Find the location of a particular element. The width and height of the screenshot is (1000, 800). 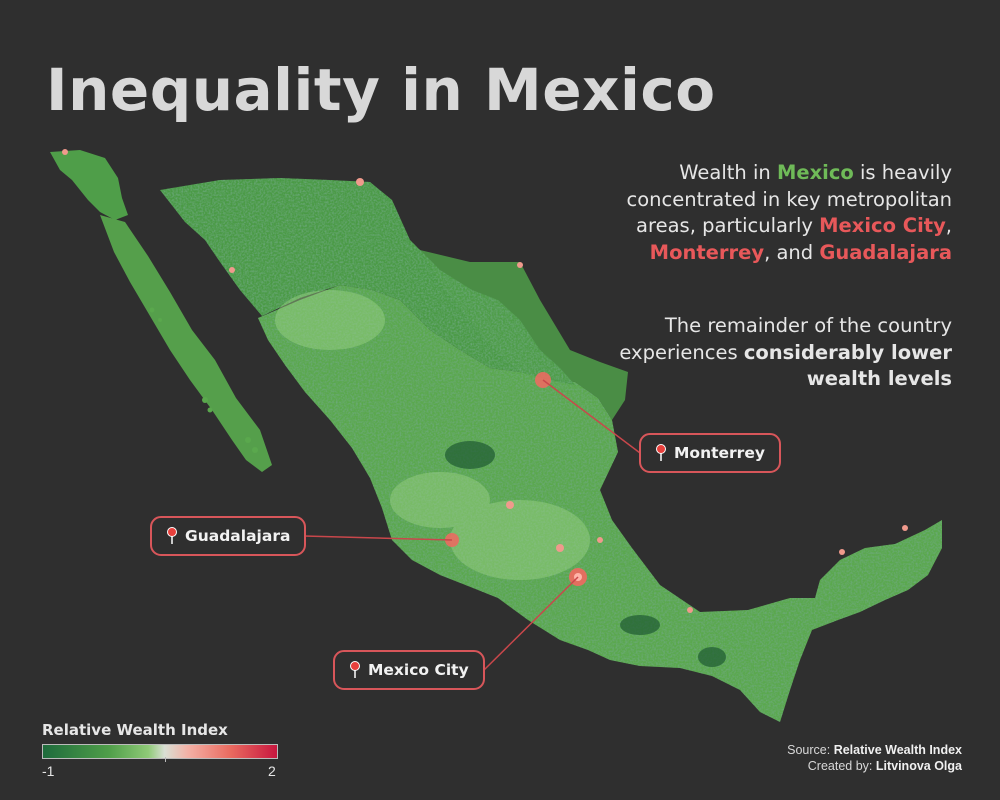

island-dots is located at coordinates (203, 380).